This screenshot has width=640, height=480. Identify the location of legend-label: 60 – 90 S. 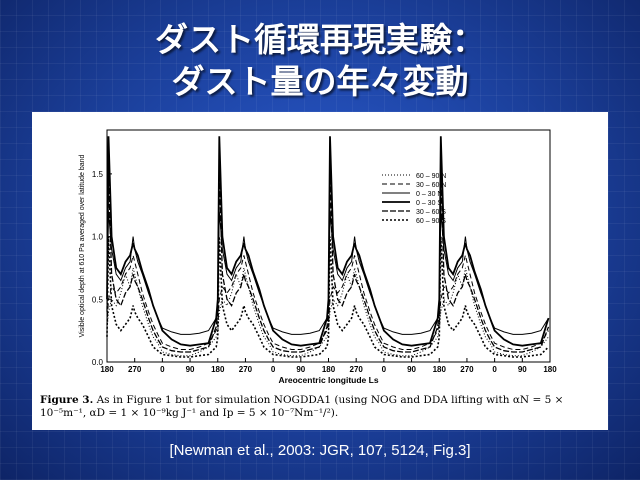
(431, 221).